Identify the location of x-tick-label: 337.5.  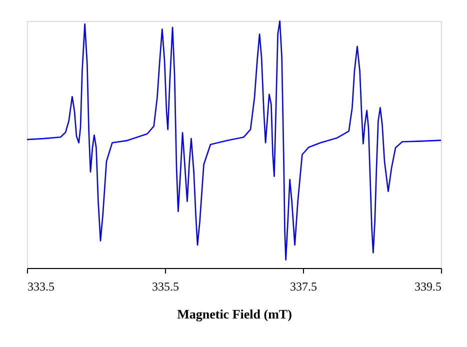
(303, 287).